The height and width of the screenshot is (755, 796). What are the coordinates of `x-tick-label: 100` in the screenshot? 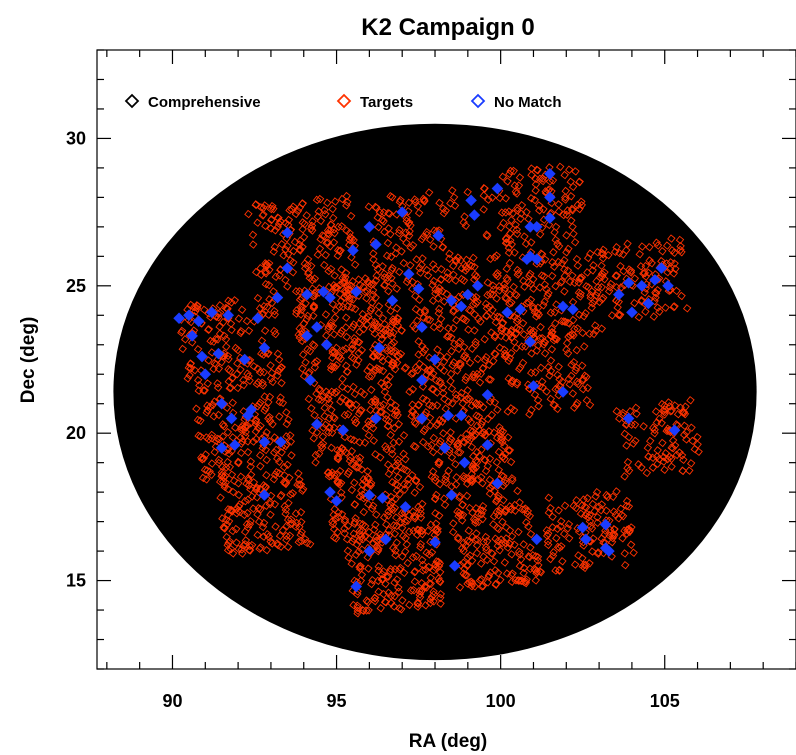 It's located at (501, 701).